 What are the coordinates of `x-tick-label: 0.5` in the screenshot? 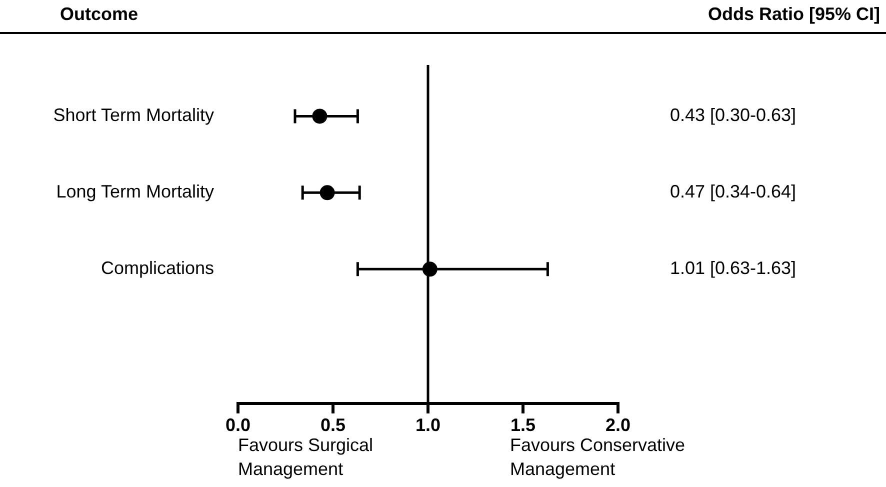 It's located at (333, 425).